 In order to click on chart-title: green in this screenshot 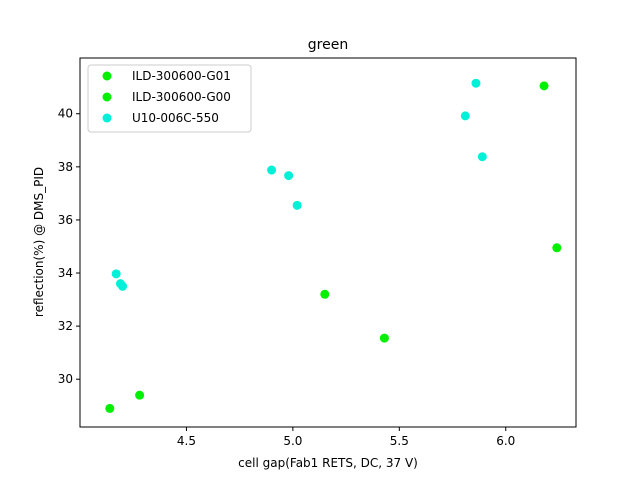, I will do `click(328, 45)`.